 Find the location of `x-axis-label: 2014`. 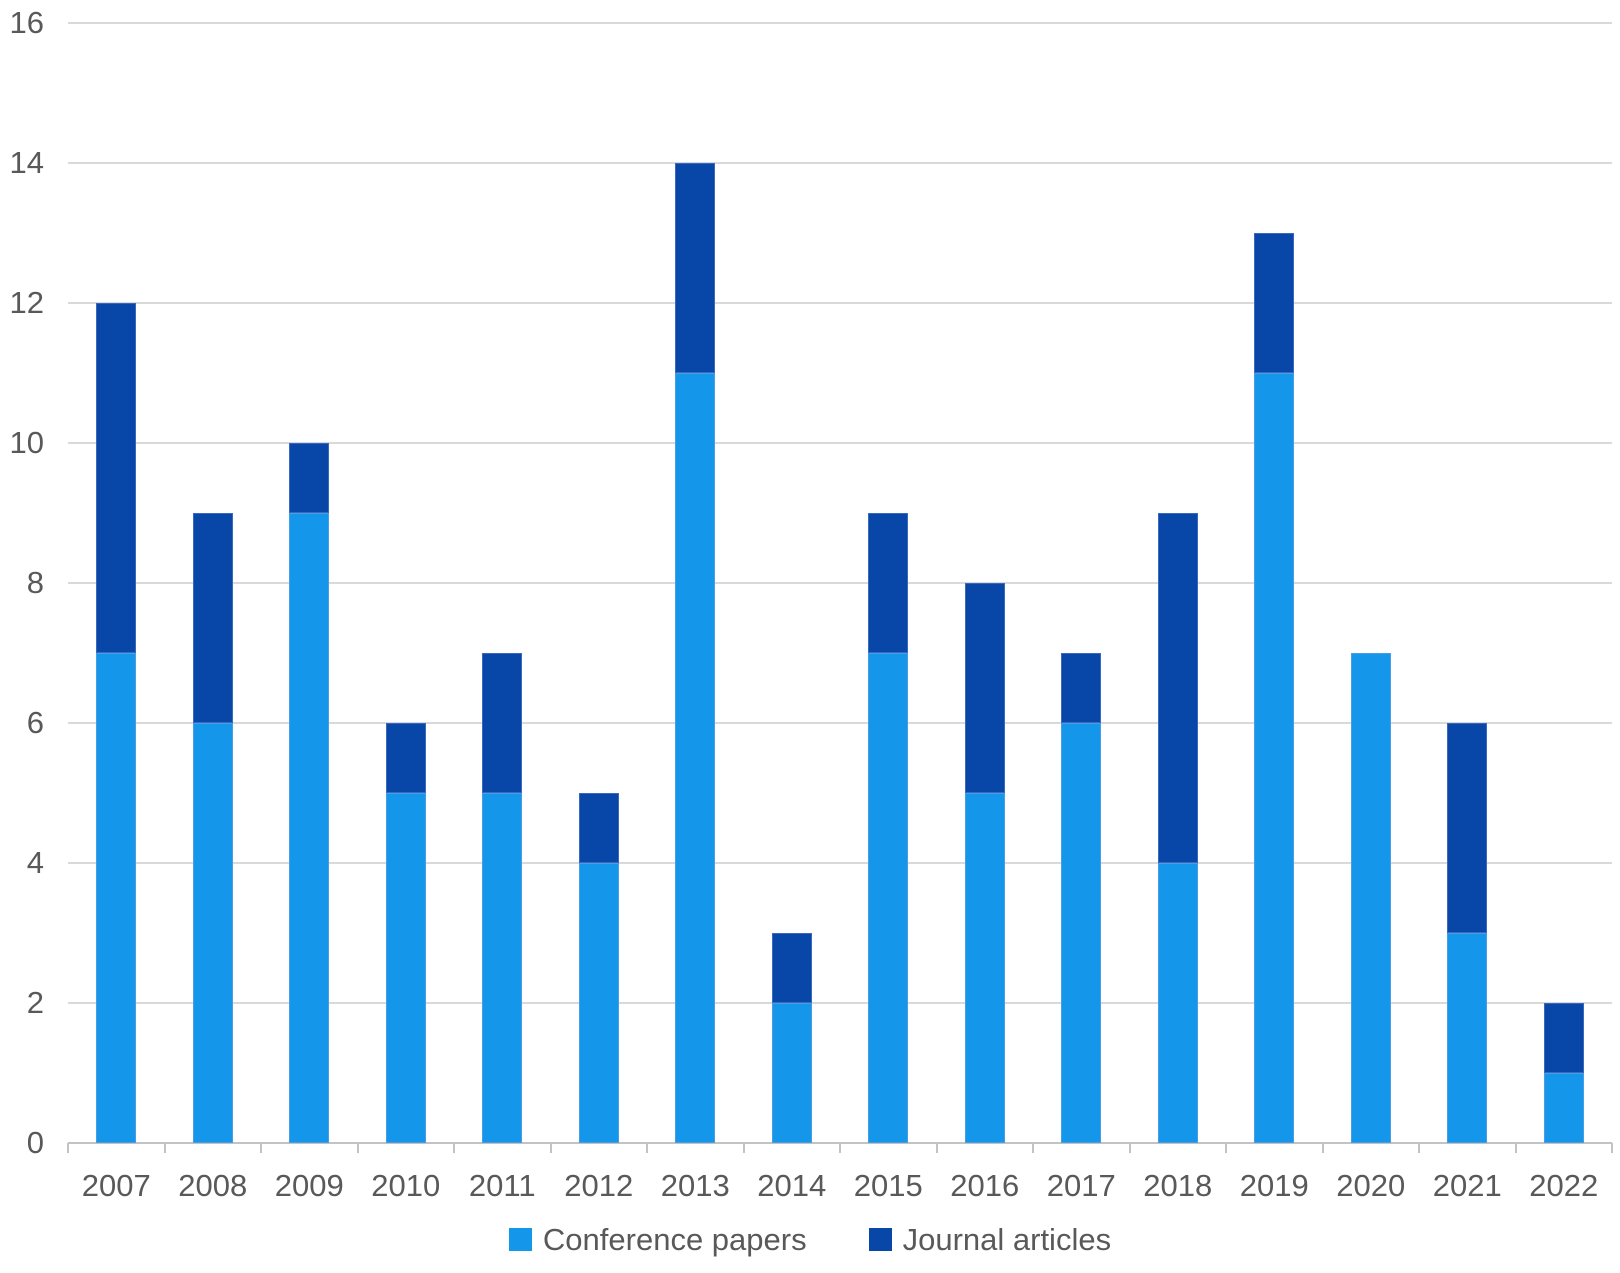

x-axis-label: 2014 is located at coordinates (792, 1185).